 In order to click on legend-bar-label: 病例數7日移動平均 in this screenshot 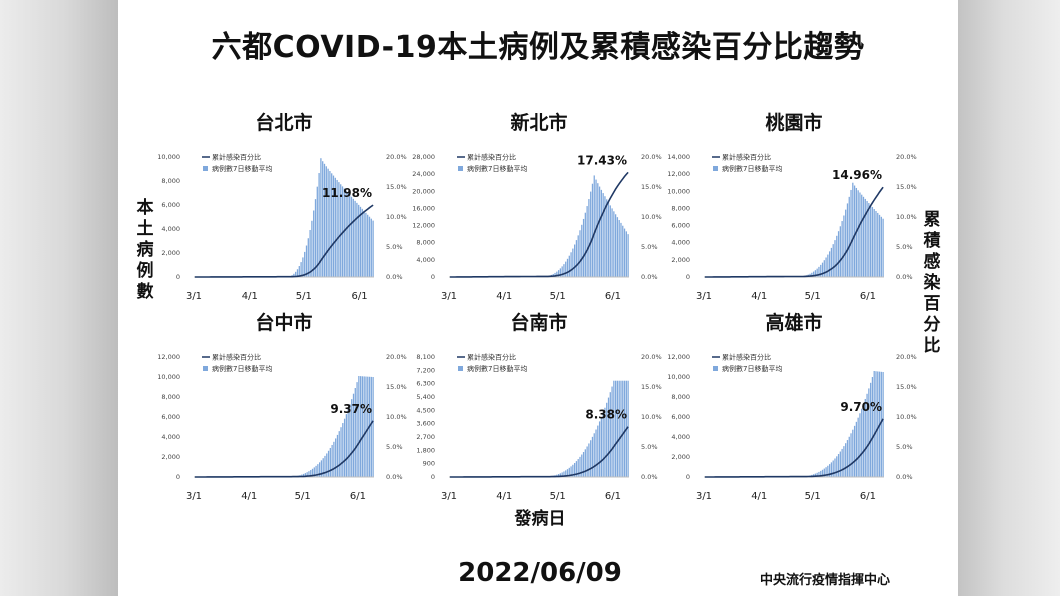, I will do `click(497, 368)`.